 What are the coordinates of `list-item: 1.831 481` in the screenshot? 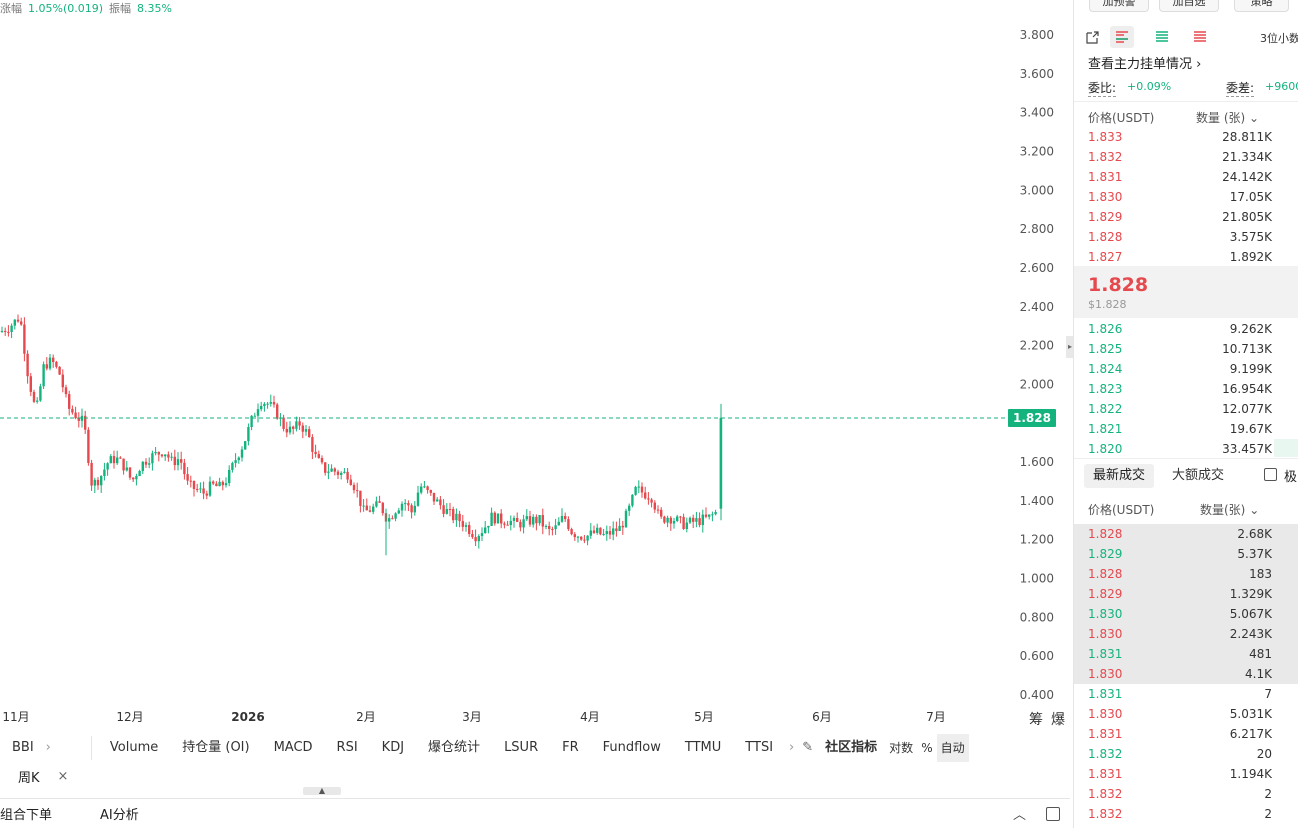 It's located at (1180, 654).